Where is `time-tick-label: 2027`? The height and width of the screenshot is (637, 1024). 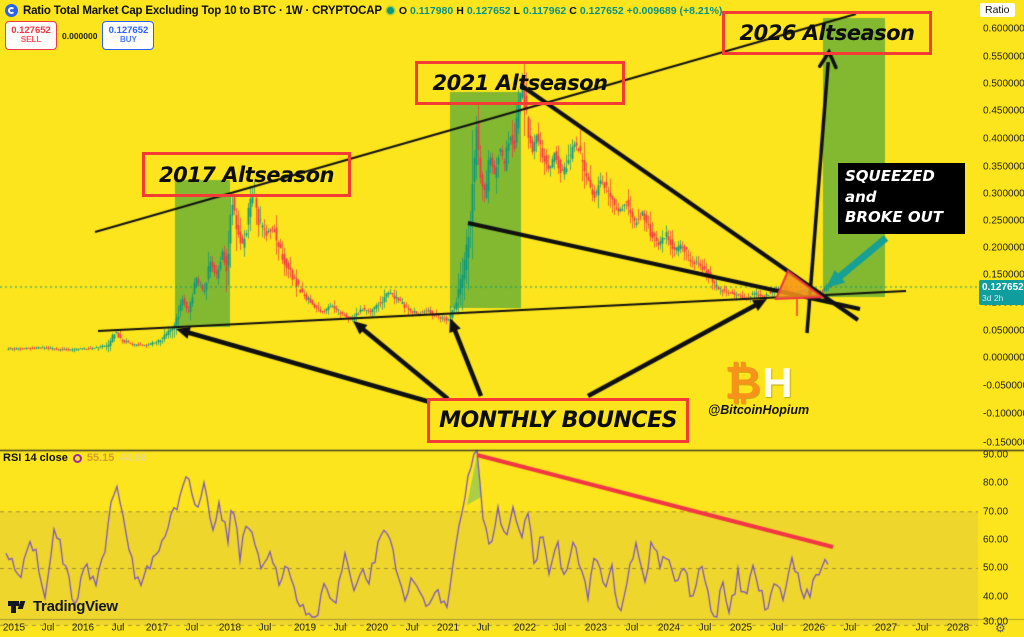
time-tick-label: 2027 is located at coordinates (886, 628).